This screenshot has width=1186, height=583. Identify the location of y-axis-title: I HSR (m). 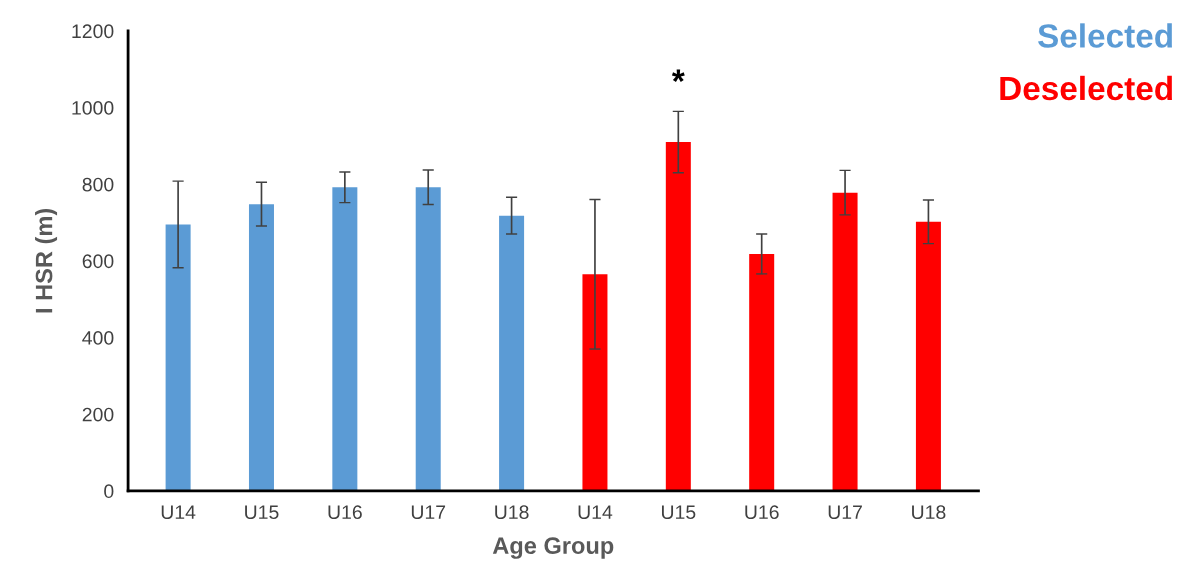
(46, 260).